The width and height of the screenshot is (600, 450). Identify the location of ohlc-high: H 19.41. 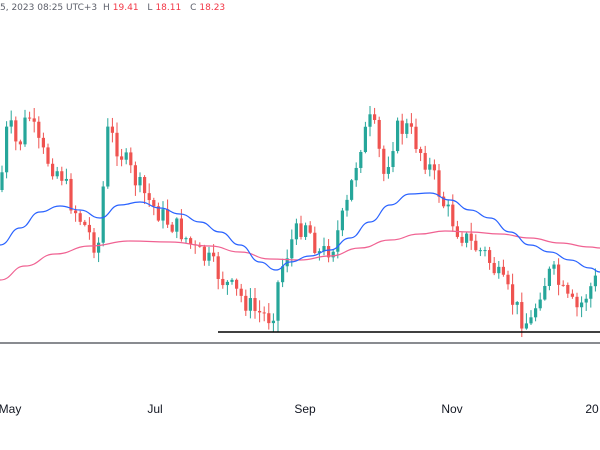
(121, 8).